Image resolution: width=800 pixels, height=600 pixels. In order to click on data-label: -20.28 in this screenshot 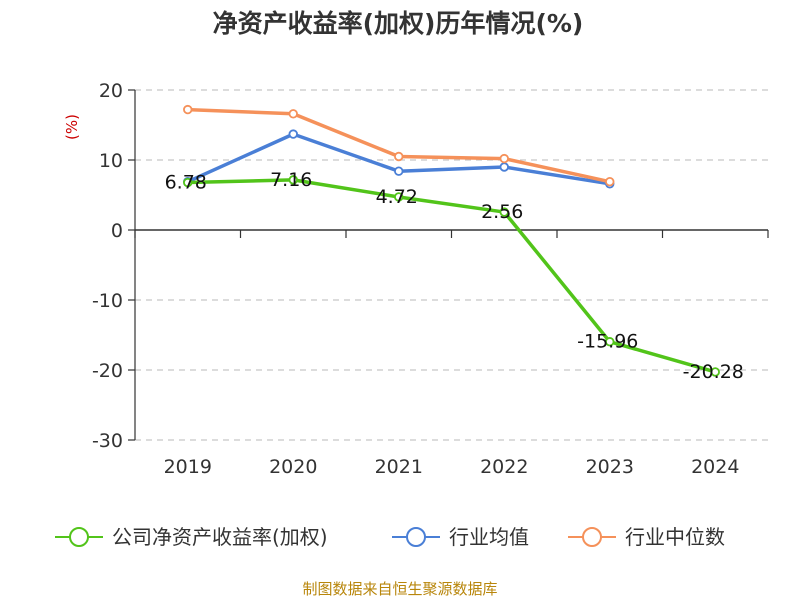, I will do `click(713, 372)`.